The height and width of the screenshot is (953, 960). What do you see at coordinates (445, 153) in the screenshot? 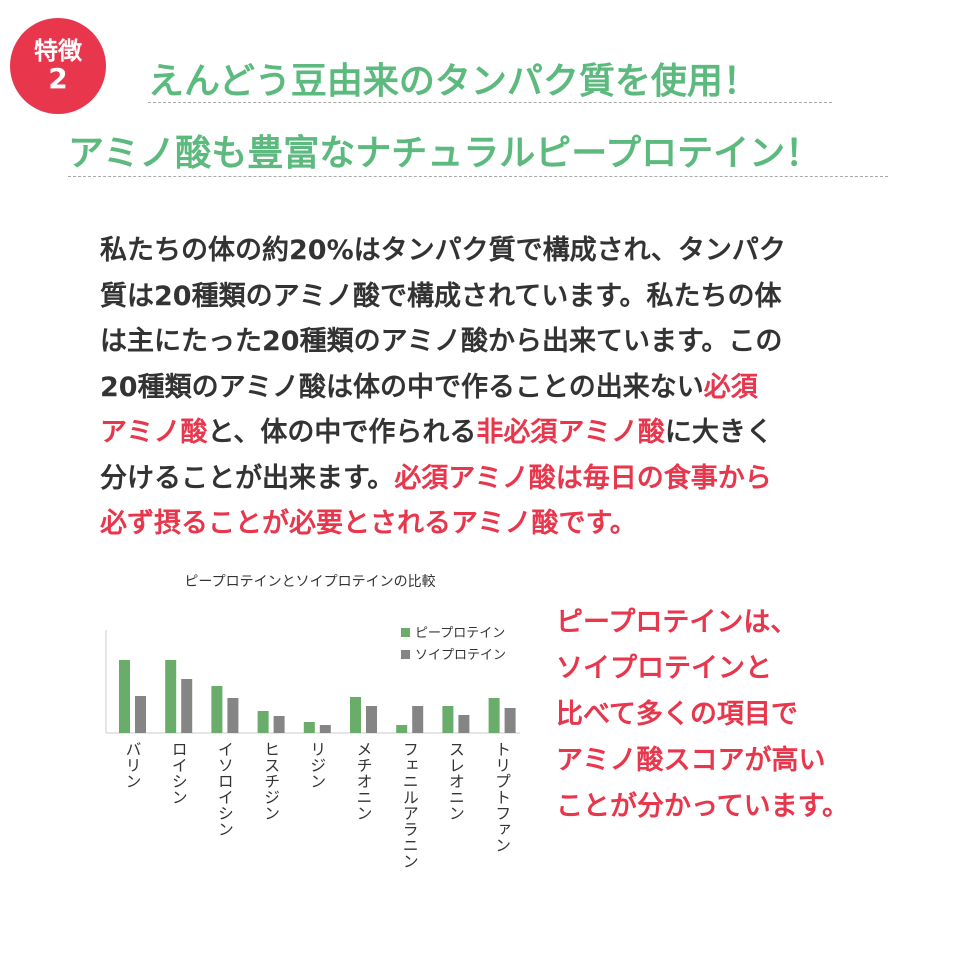
I see `headline-line-2: アミノ酸も豊富なナチュラルピープロテイン！` at bounding box center [445, 153].